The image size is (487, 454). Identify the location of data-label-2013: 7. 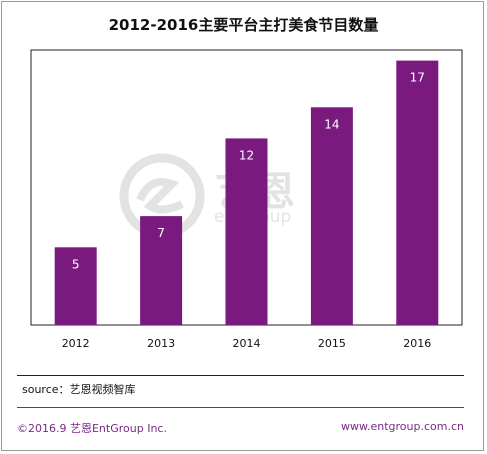
(161, 233).